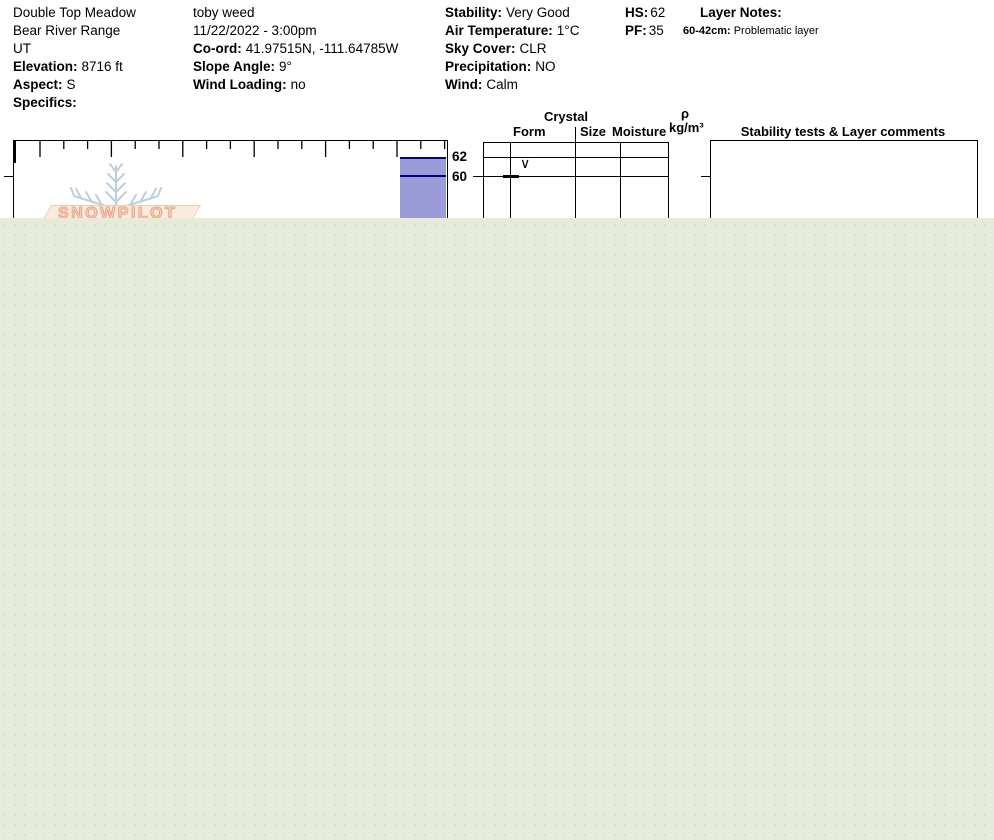  I want to click on observer-name: toby weed, so click(224, 12).